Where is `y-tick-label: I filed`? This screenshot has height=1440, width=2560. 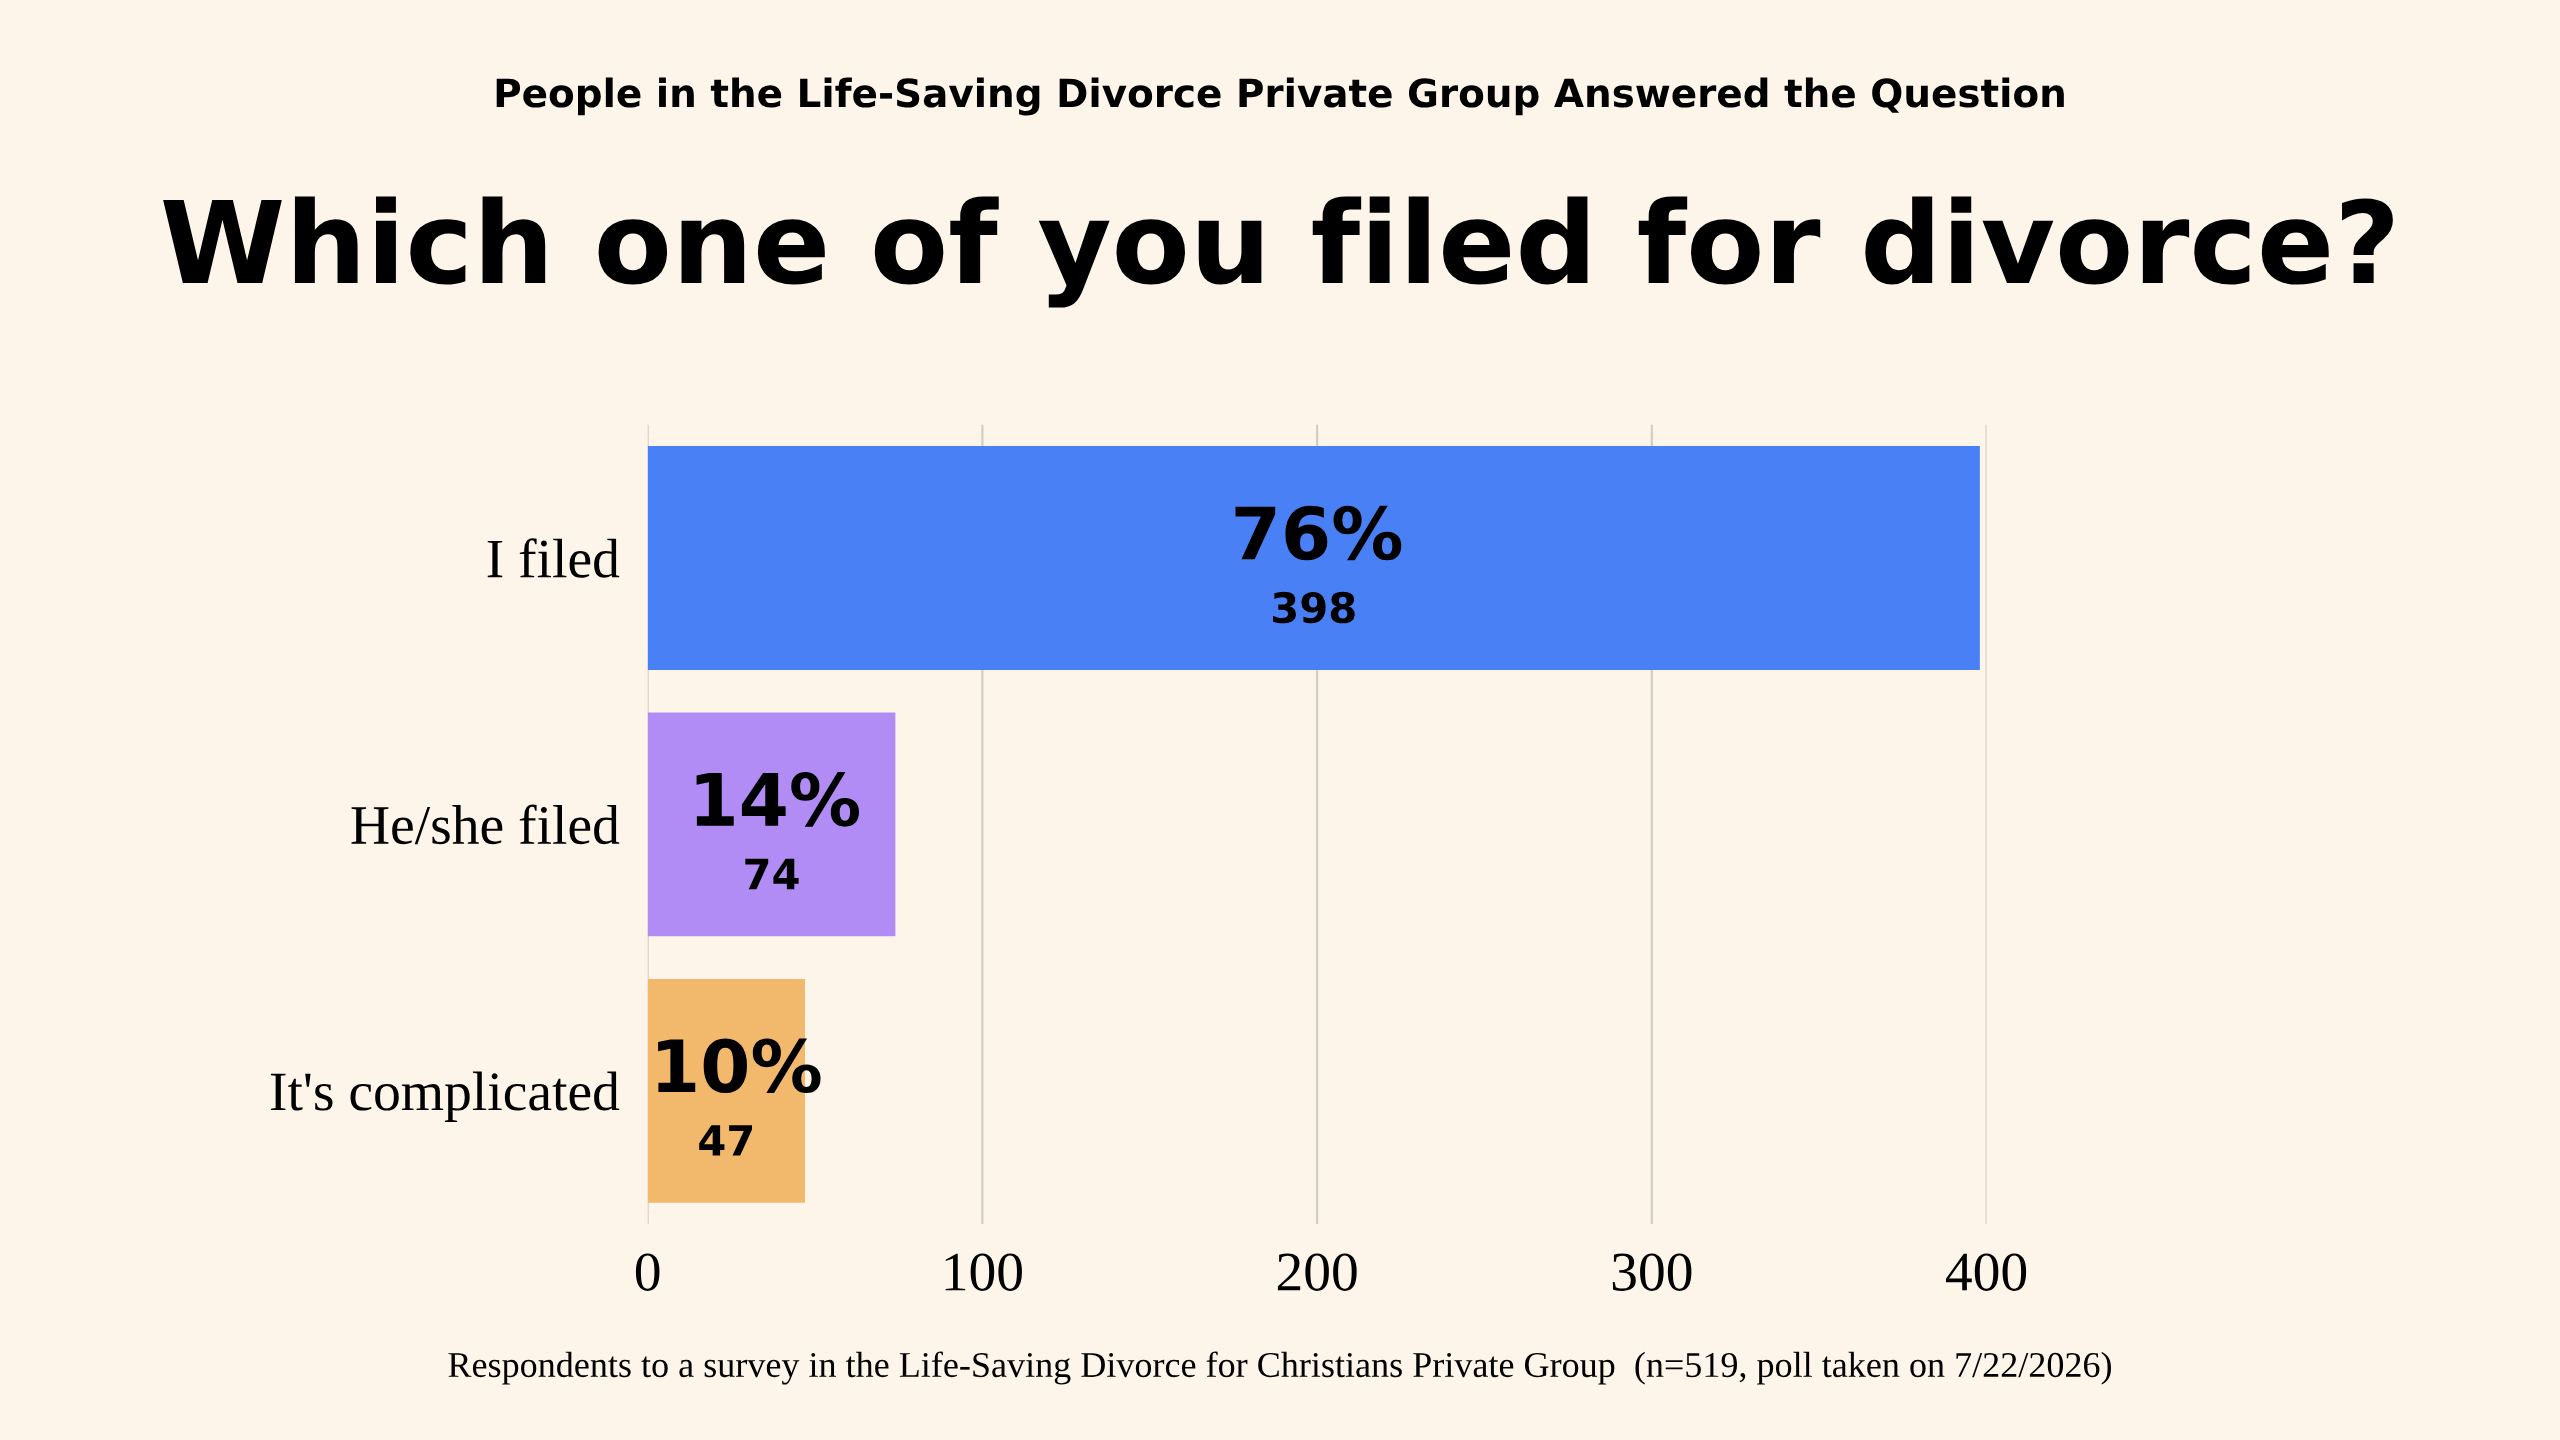
y-tick-label: I filed is located at coordinates (553, 558).